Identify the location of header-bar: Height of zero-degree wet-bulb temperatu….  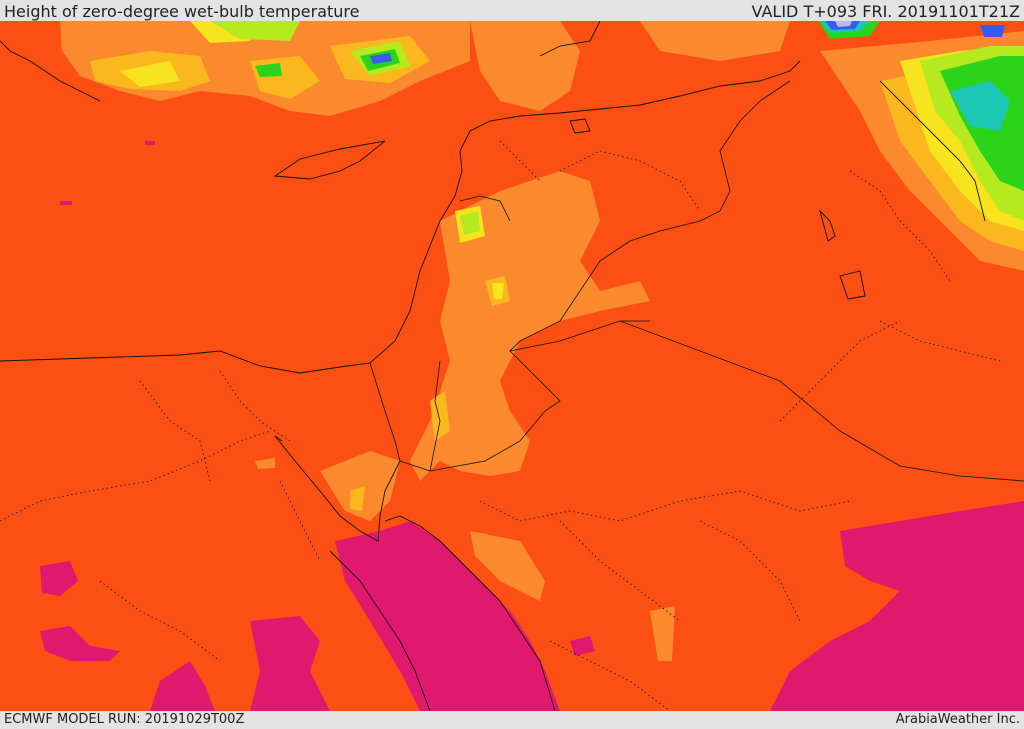
(512, 11).